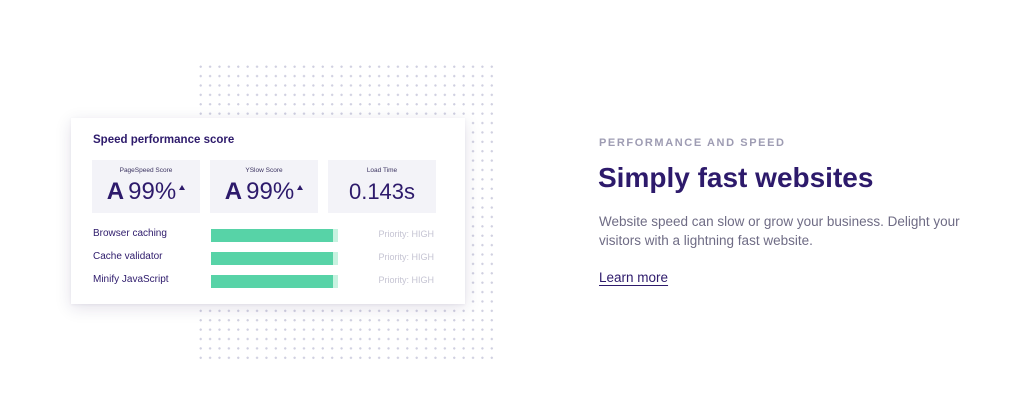 The height and width of the screenshot is (401, 1024). I want to click on yslow-score-label: YSlow Score, so click(264, 170).